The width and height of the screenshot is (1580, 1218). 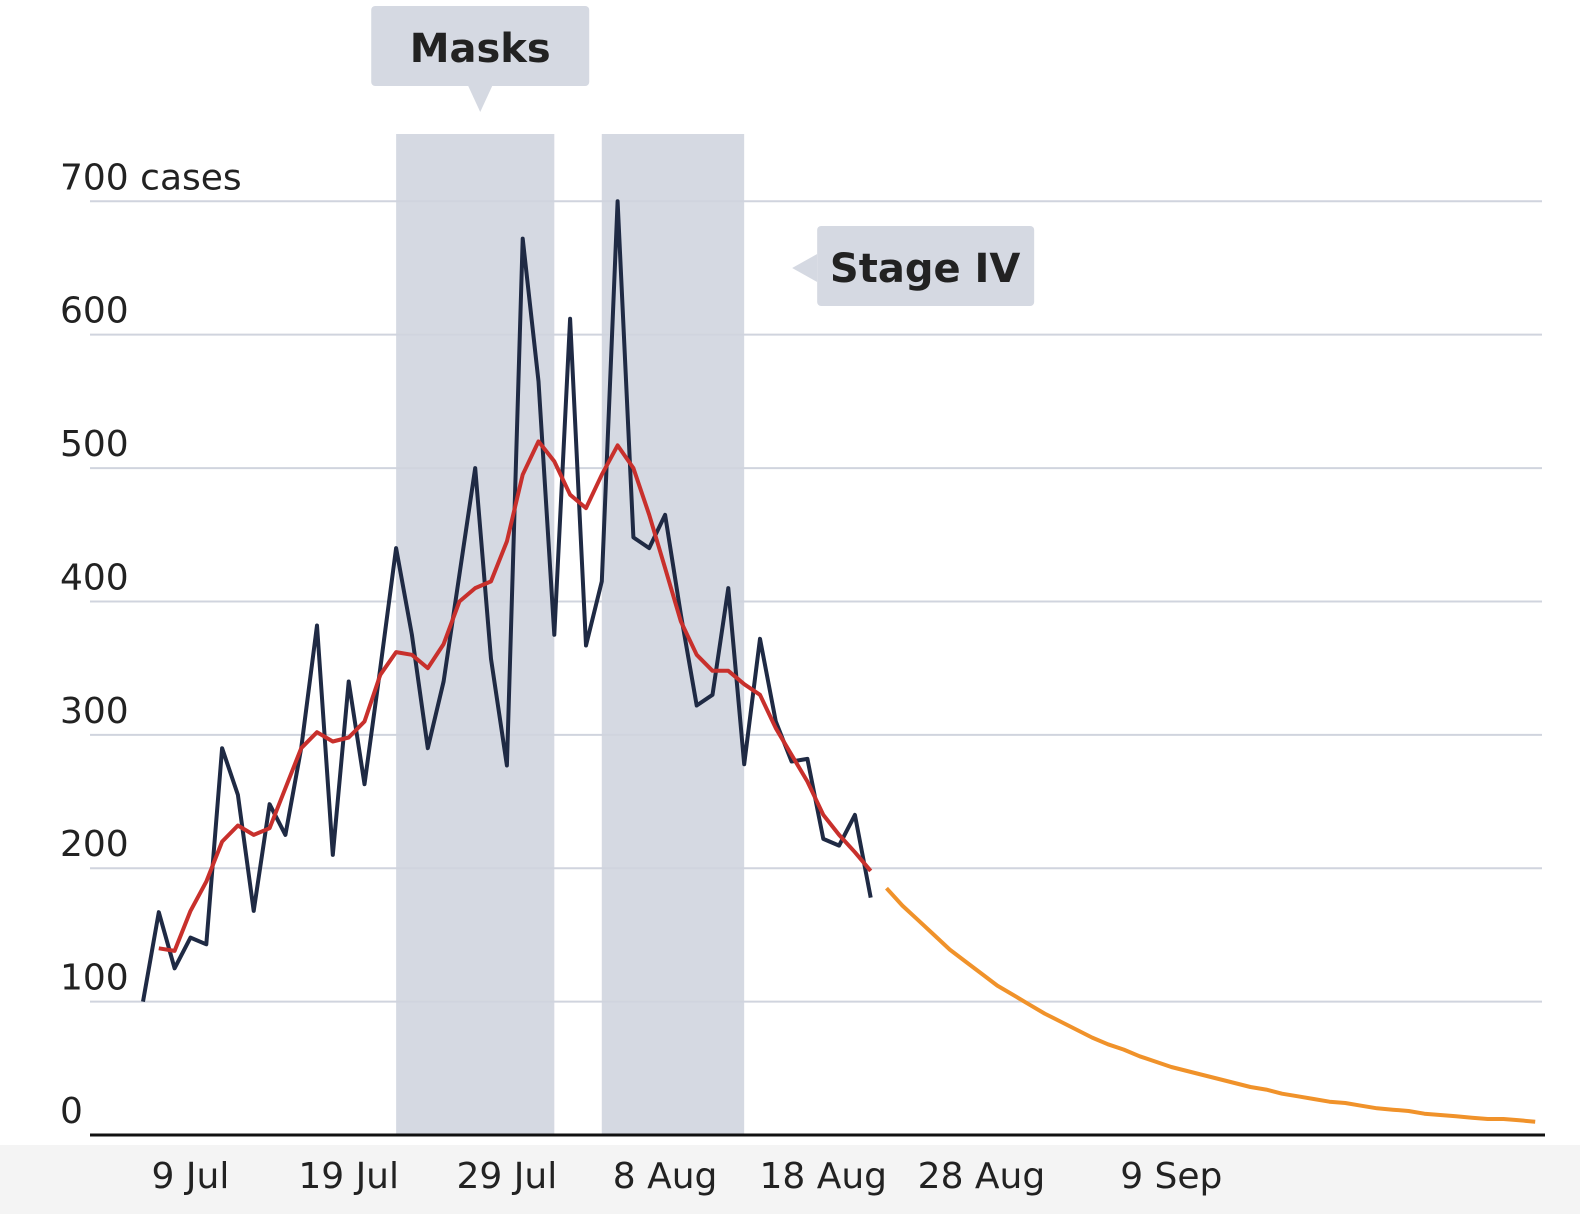 I want to click on x-tick-label: 19 Jul, so click(x=348, y=1176).